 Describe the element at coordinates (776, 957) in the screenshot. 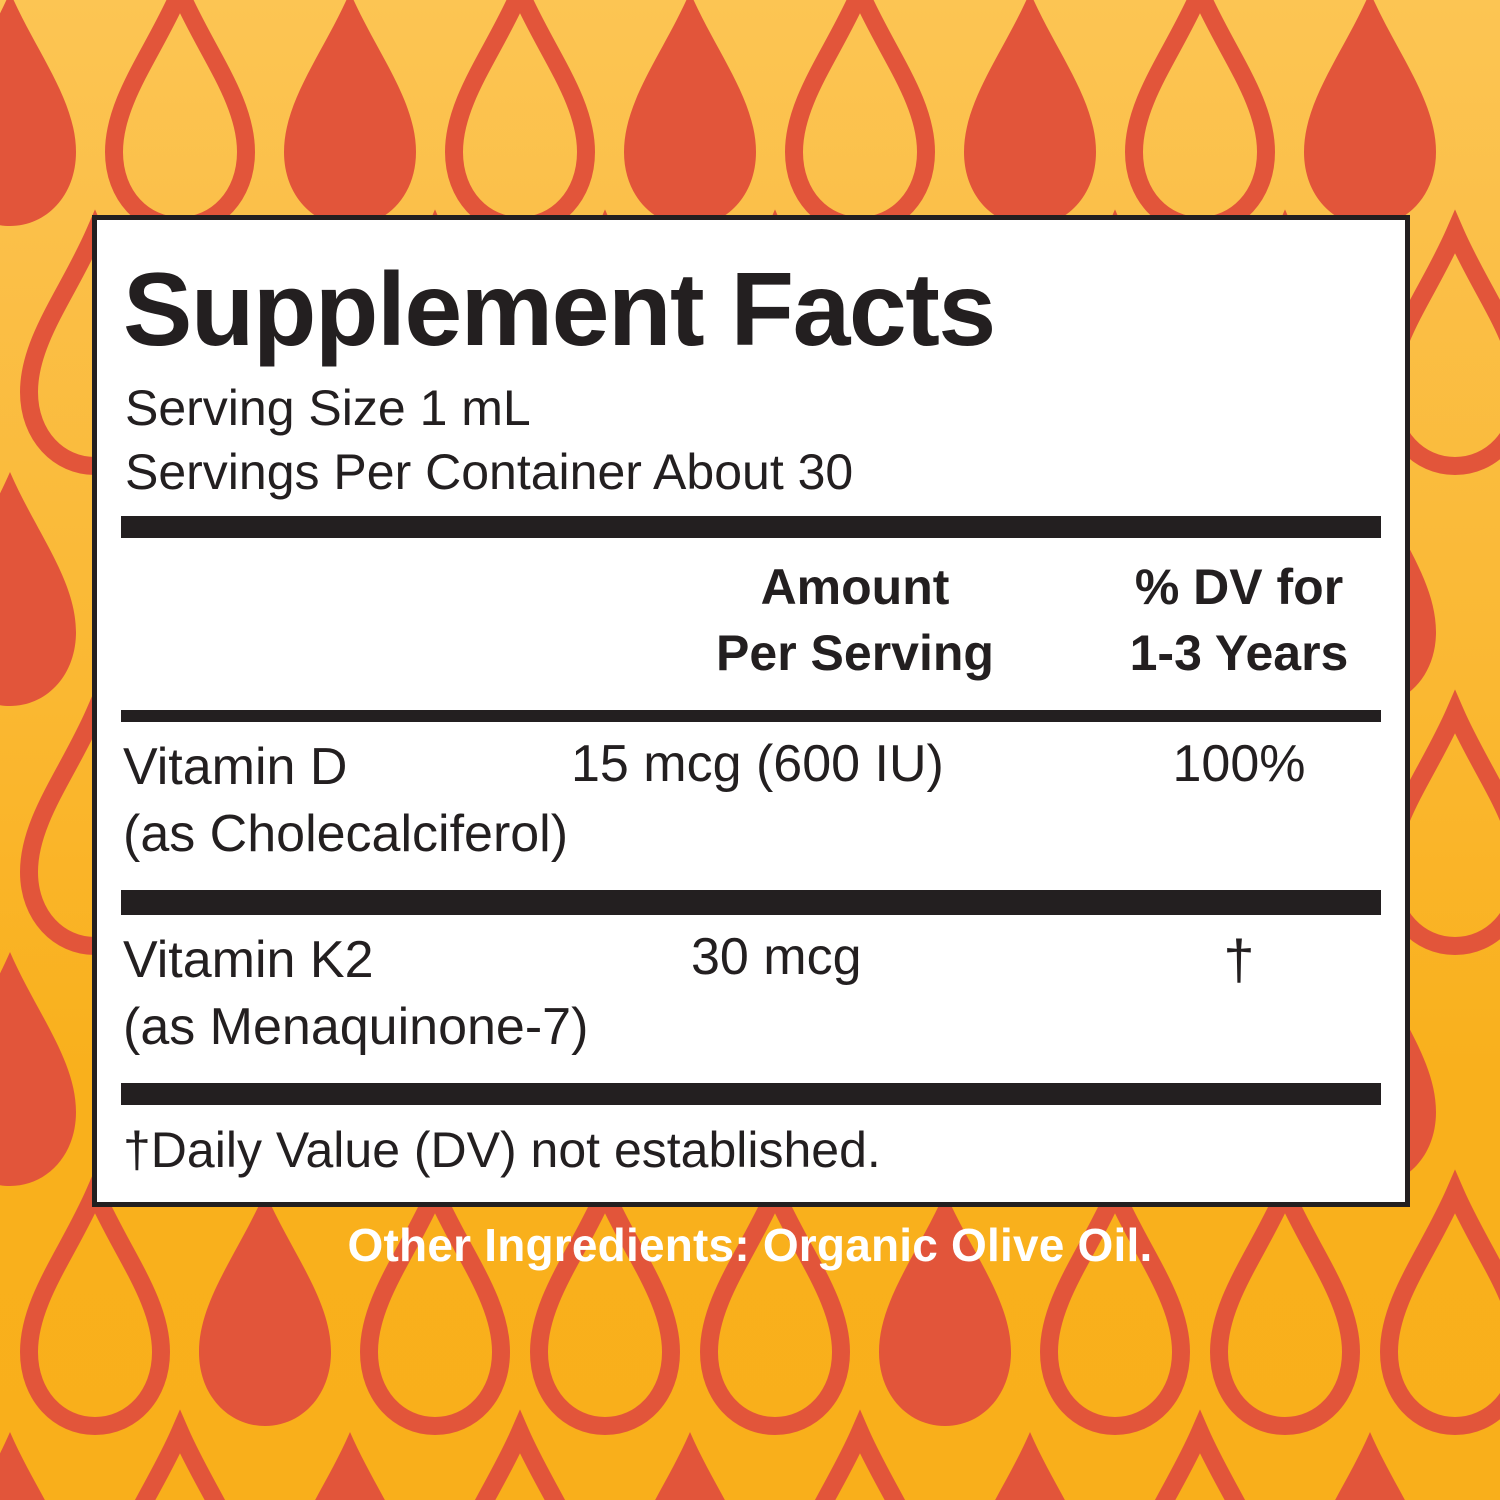

I see `amount-vitamin-k2: 30 mcg` at that location.